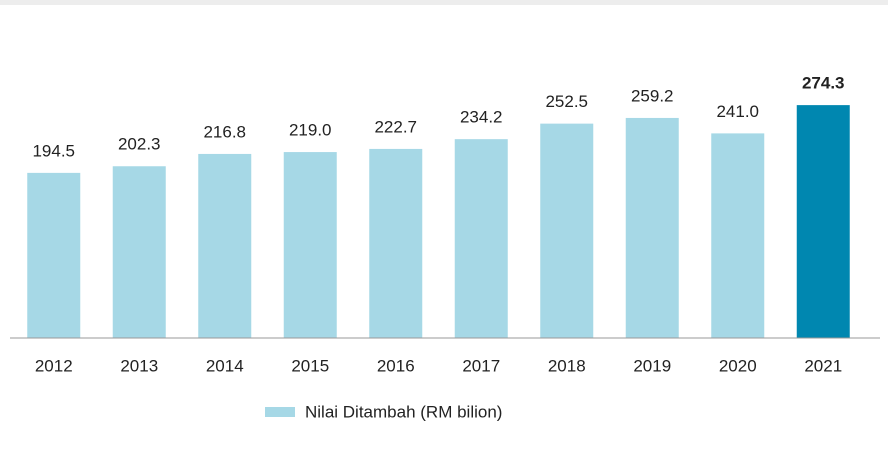 The width and height of the screenshot is (888, 457). I want to click on x-tick-label: 2015, so click(310, 365).